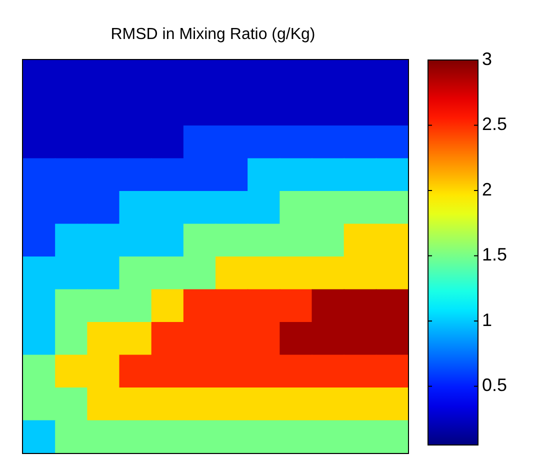 This screenshot has width=548, height=458. Describe the element at coordinates (487, 58) in the screenshot. I see `color-bar-label: 3` at that location.